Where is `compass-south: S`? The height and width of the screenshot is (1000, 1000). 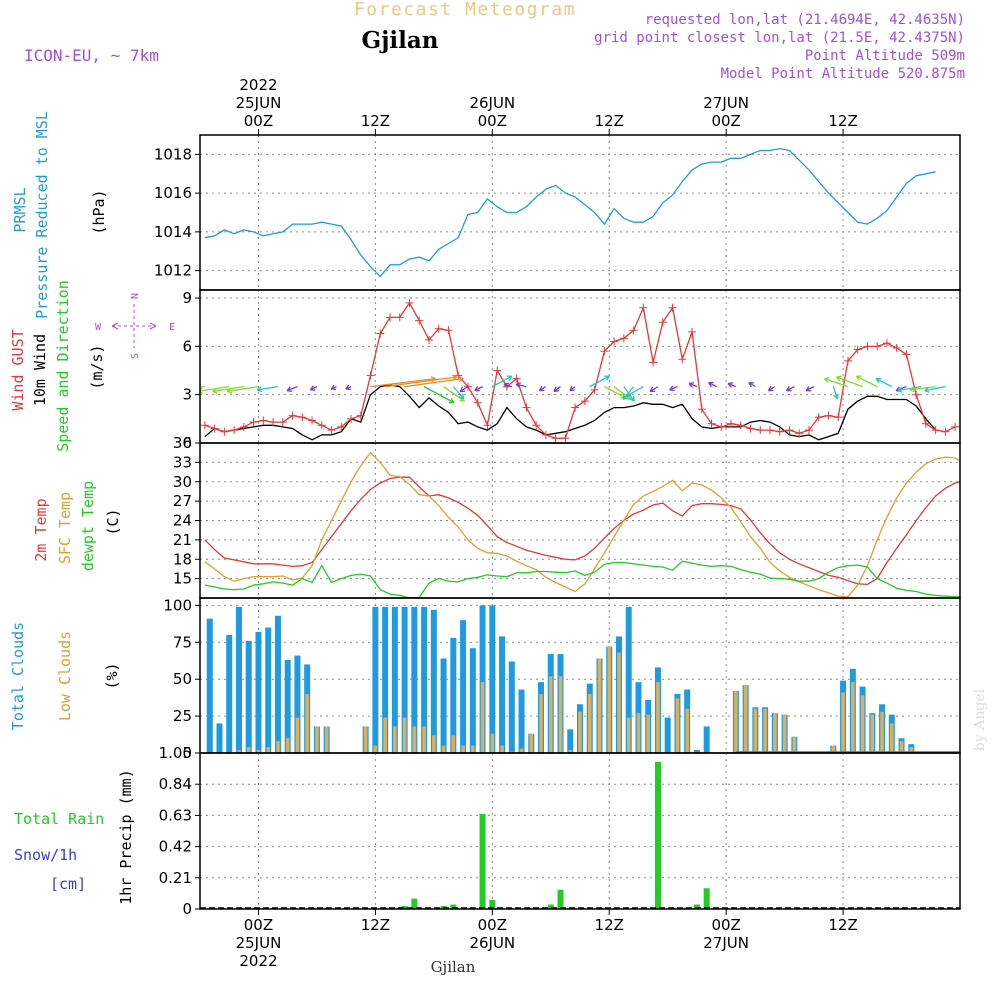 compass-south: S is located at coordinates (135, 356).